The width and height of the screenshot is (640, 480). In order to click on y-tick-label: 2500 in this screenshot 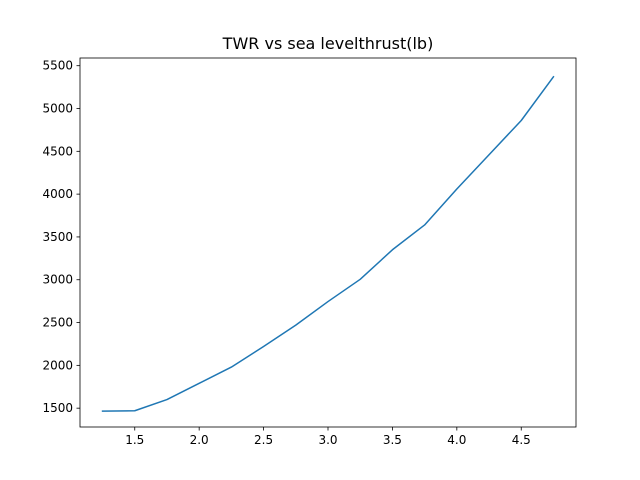, I will do `click(57, 323)`.